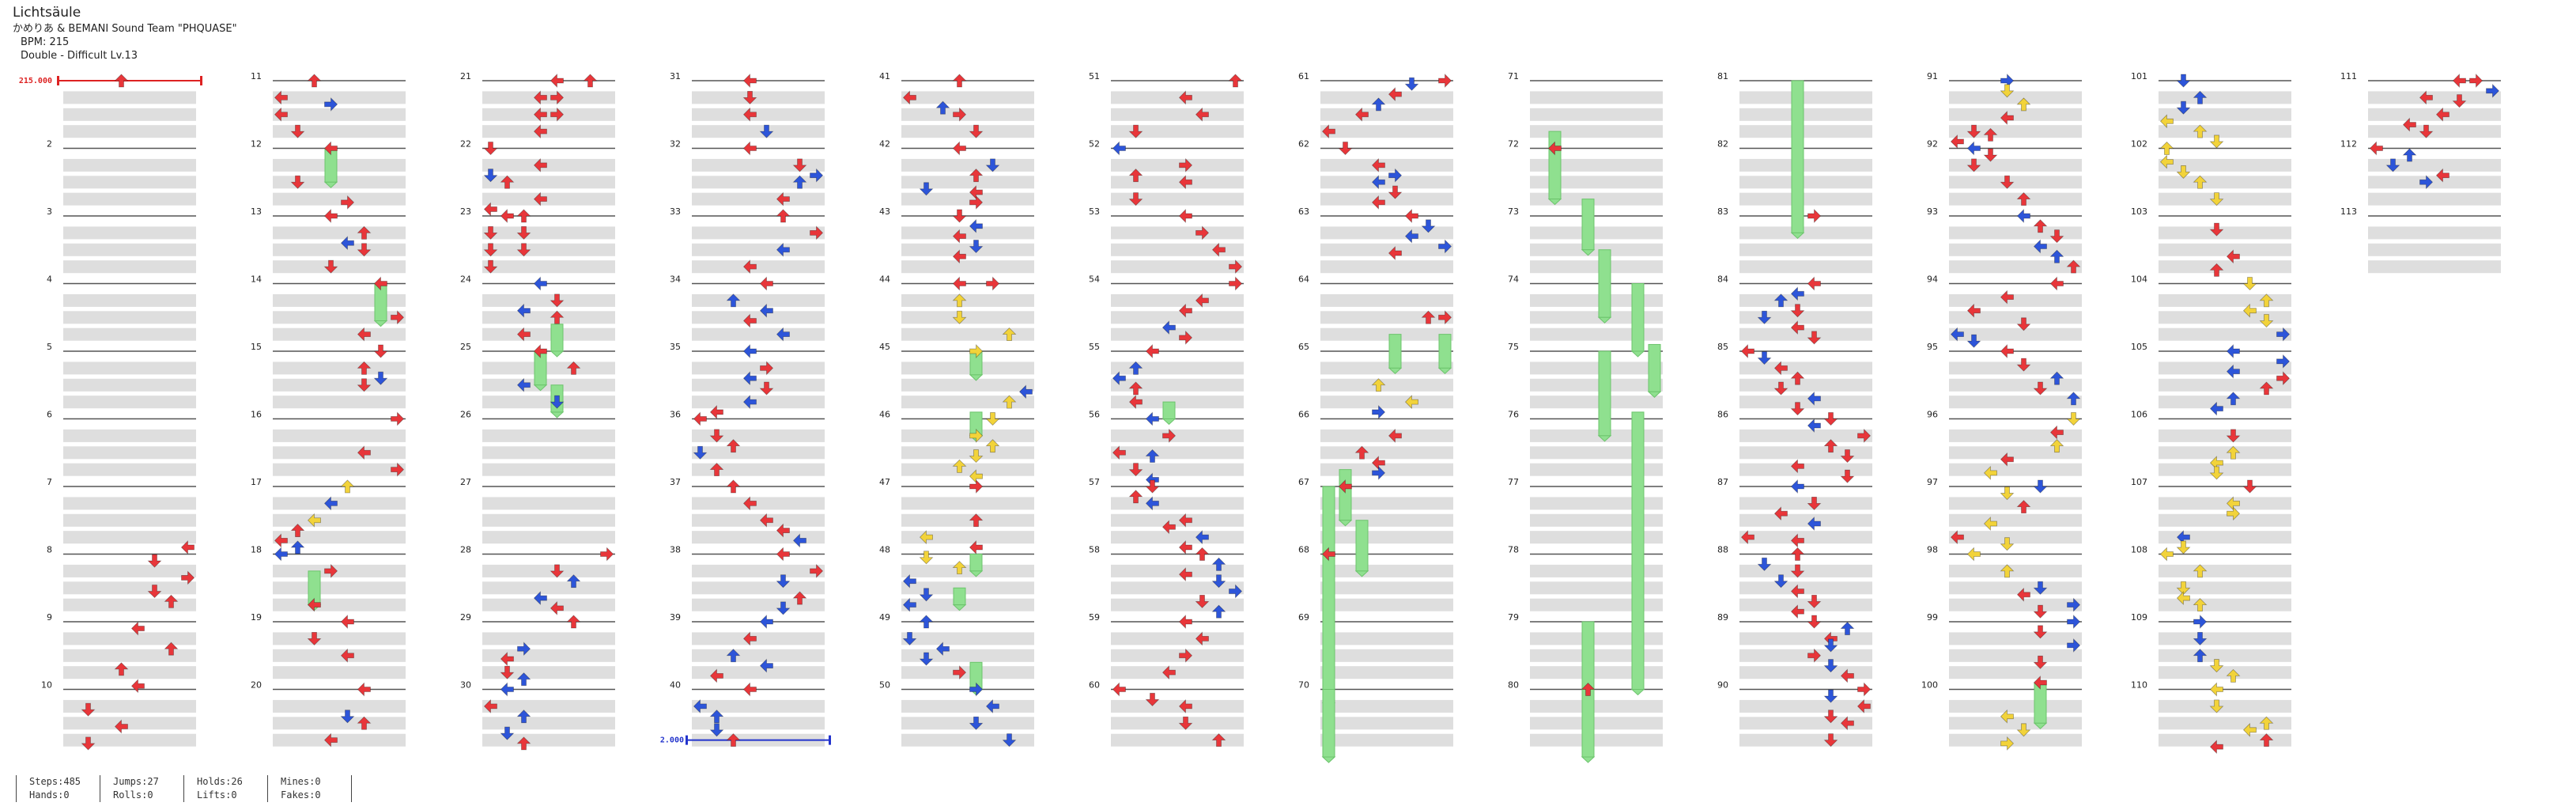 Image resolution: width=2576 pixels, height=810 pixels. I want to click on measure-number: 92, so click(1932, 144).